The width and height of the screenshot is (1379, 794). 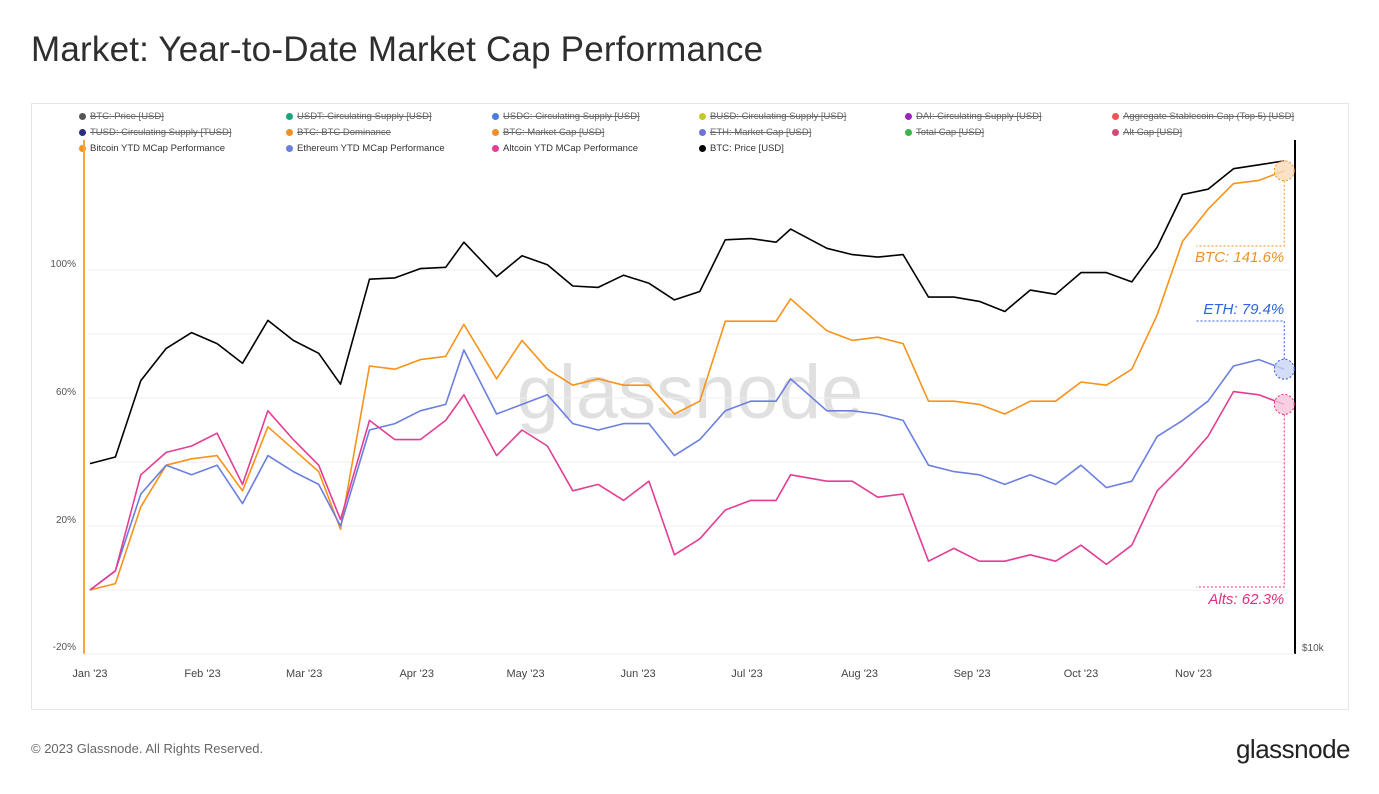 What do you see at coordinates (778, 116) in the screenshot?
I see `legend-label: BUSD: Circulating Supply [USD]` at bounding box center [778, 116].